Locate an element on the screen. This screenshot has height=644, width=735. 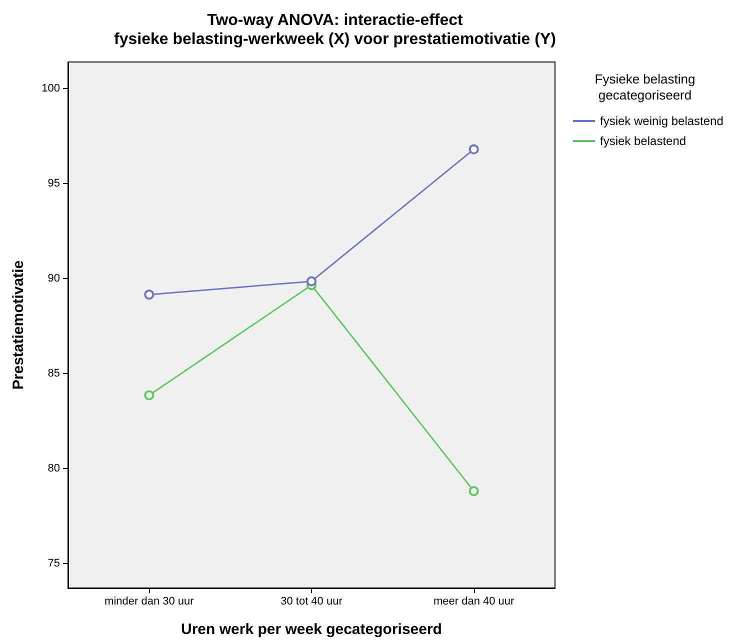
y-tick-label: 80 is located at coordinates (54, 468).